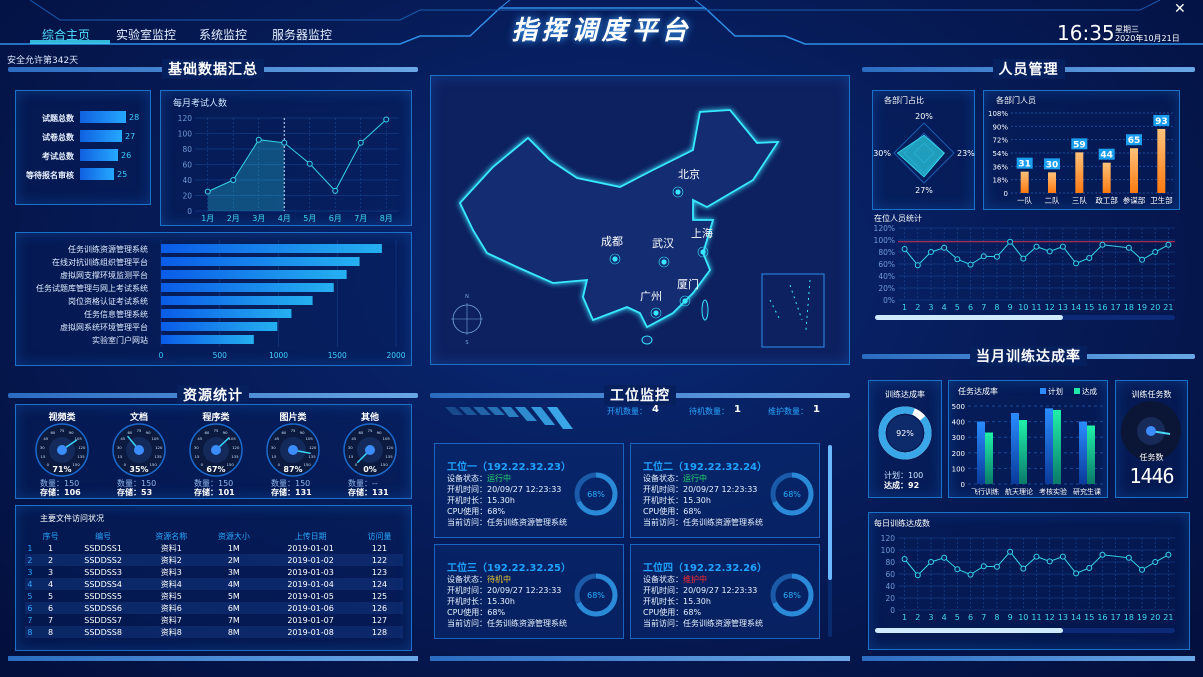 The image size is (1203, 677). What do you see at coordinates (379, 620) in the screenshot?
I see `table-cell: 127` at bounding box center [379, 620].